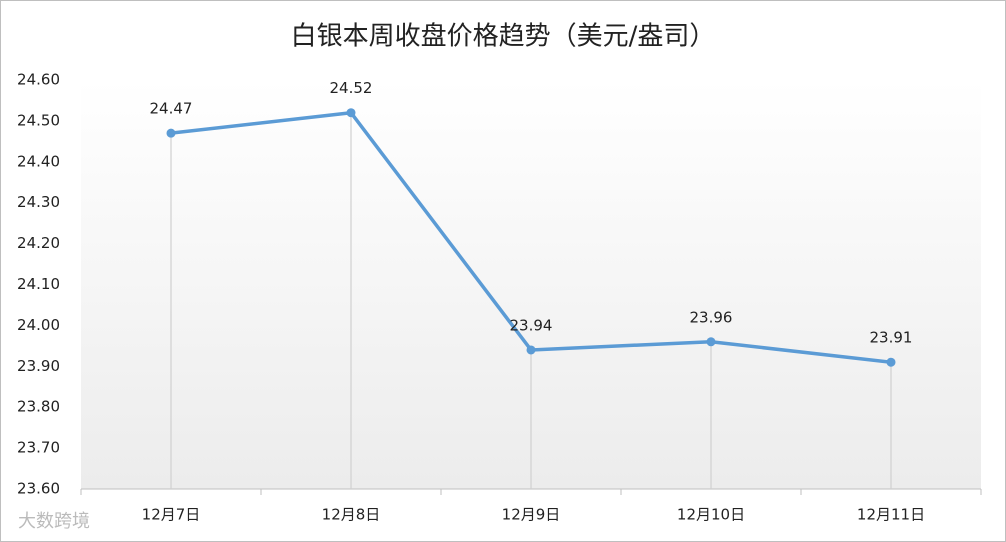 This screenshot has height=542, width=1006. Describe the element at coordinates (891, 515) in the screenshot. I see `x-tick-label: 12月11日` at that location.